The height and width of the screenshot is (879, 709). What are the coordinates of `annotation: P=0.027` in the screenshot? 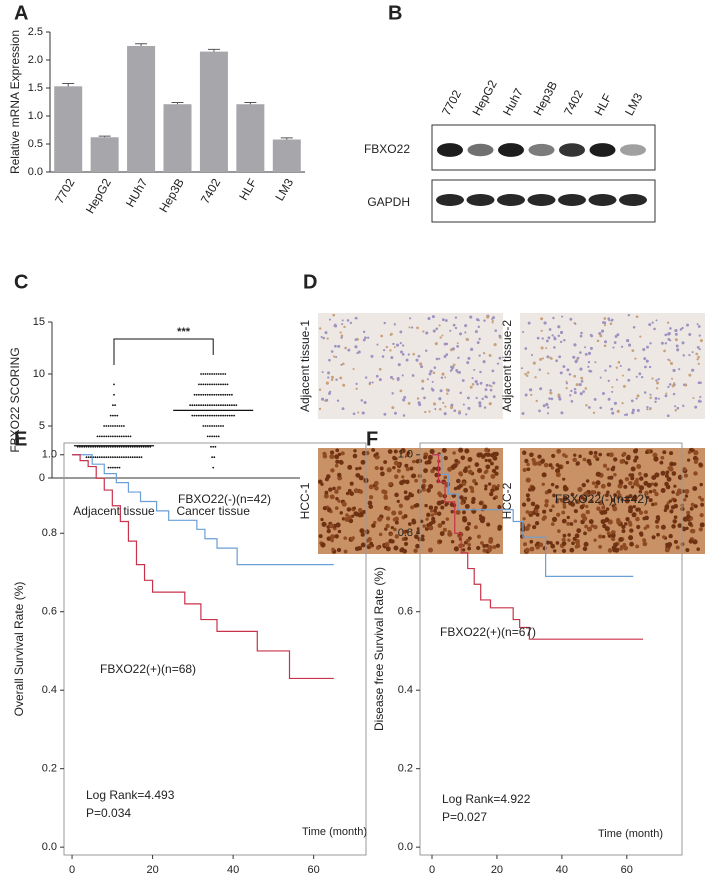 It's located at (464, 817).